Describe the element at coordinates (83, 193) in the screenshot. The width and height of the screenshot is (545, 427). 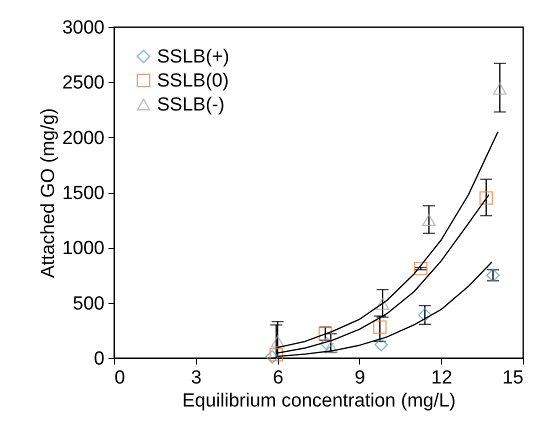
I see `y-tick-label: 1500` at that location.